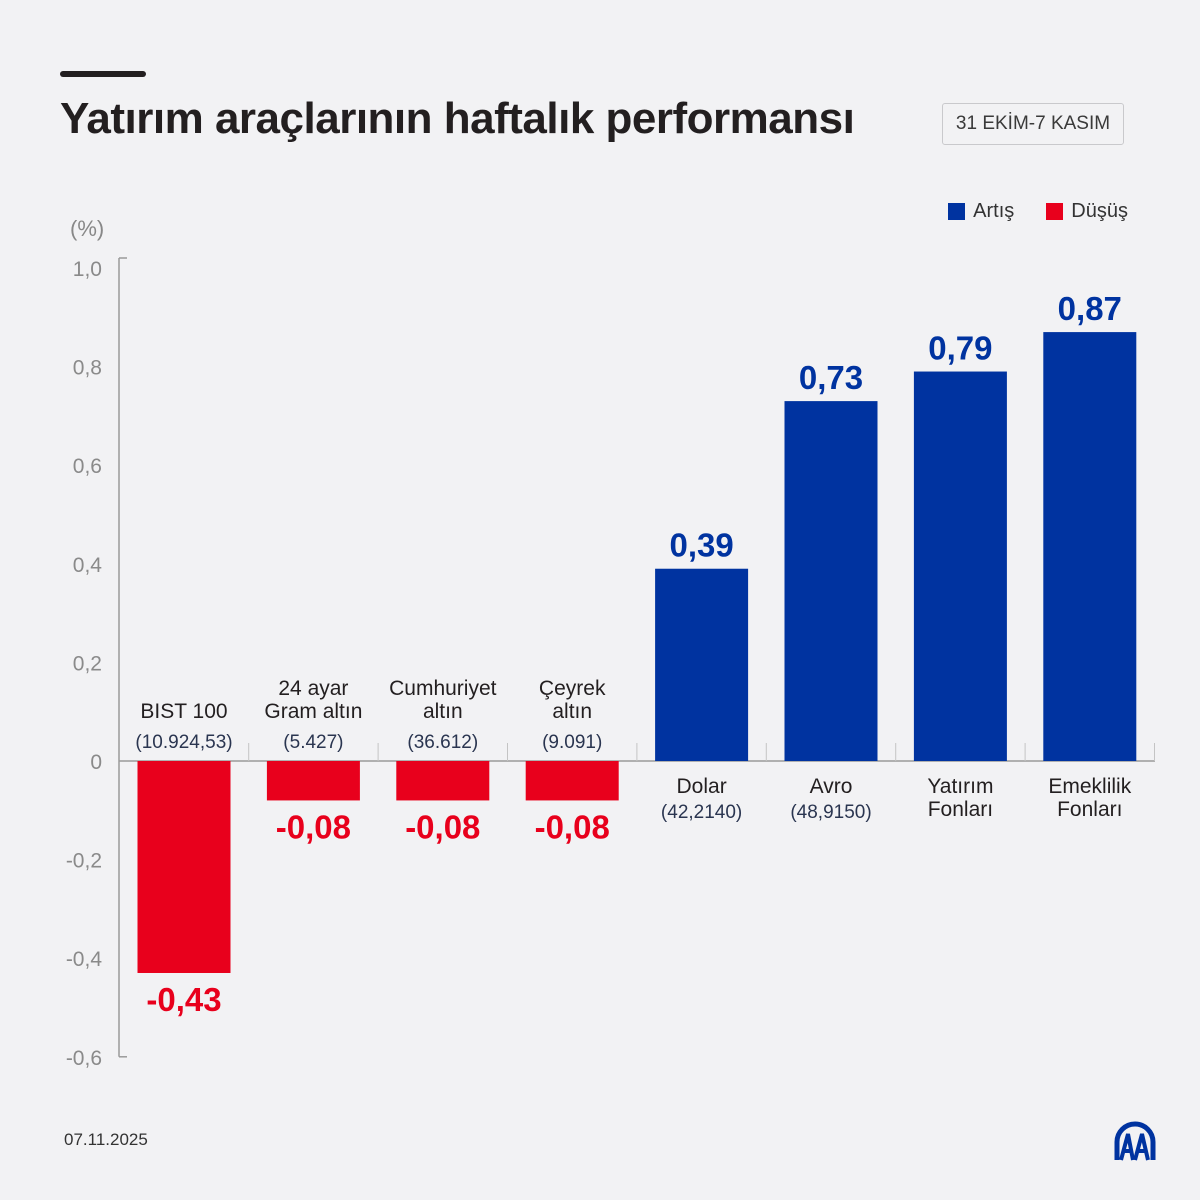  I want to click on y-tick-label: -0,4, so click(84, 959).